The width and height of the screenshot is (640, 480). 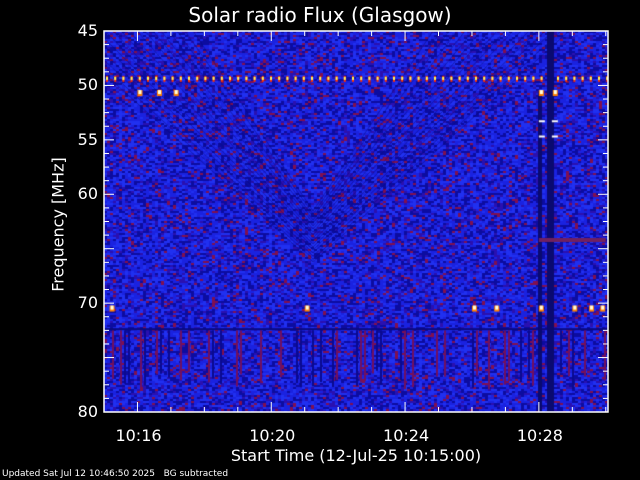 What do you see at coordinates (196, 474) in the screenshot?
I see `bg-subtracted-note: BG subtracted` at bounding box center [196, 474].